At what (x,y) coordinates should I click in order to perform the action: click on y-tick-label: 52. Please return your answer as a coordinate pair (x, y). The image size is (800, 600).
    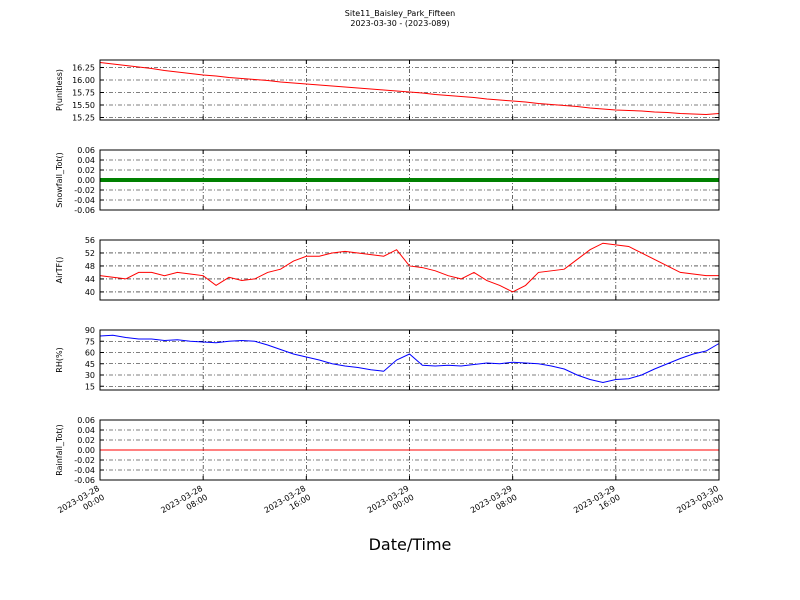
    Looking at the image, I should click on (90, 253).